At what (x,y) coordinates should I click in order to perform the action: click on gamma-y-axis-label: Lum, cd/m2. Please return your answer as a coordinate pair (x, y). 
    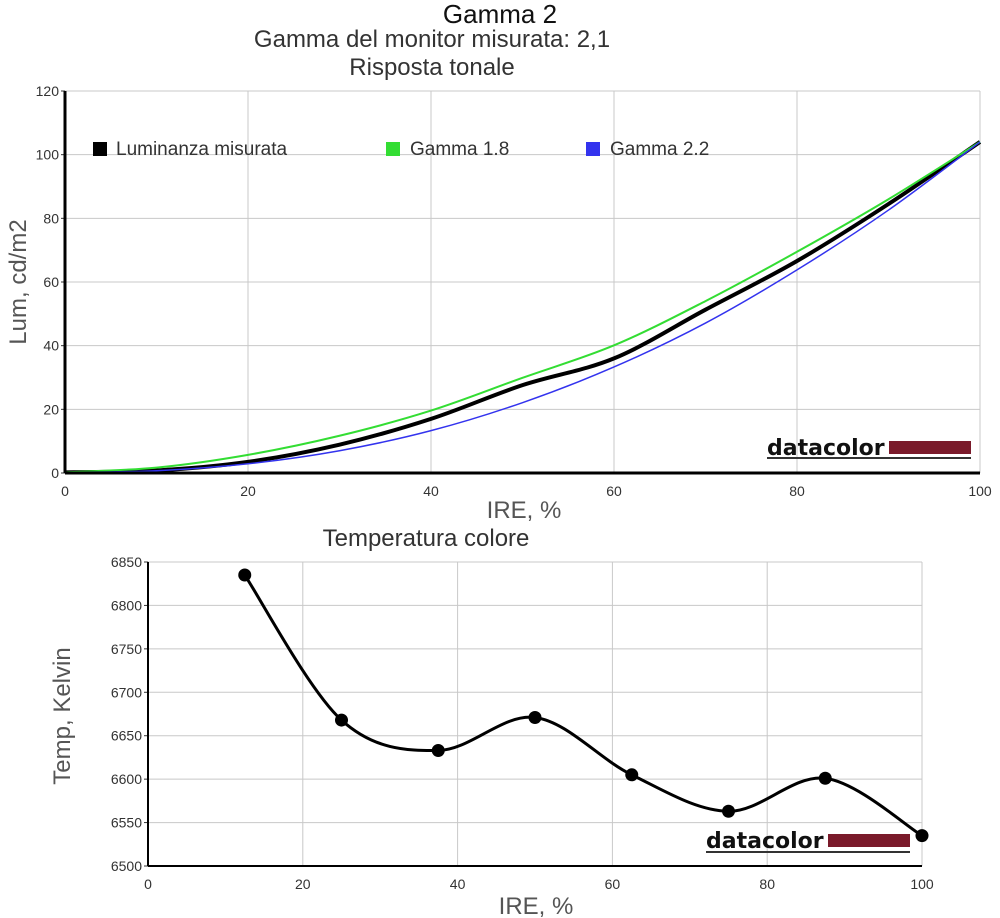
    Looking at the image, I should click on (18, 281).